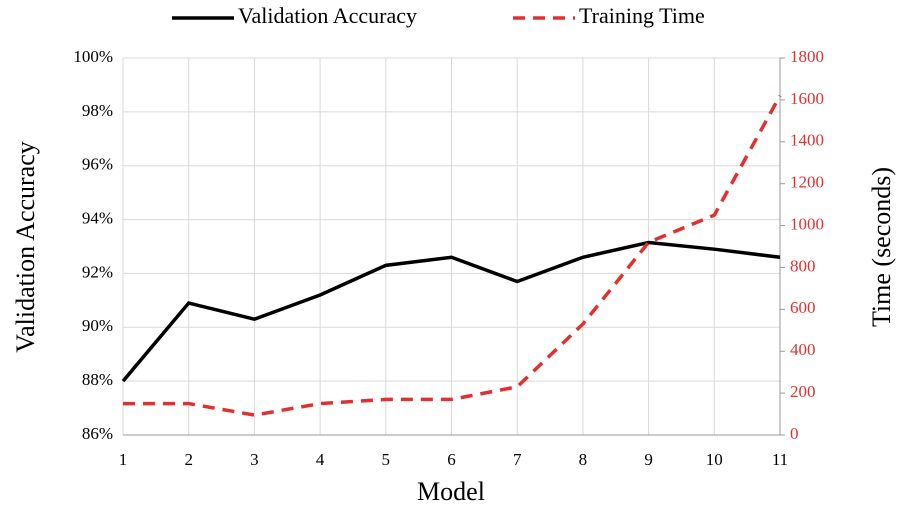 This screenshot has width=900, height=516. What do you see at coordinates (93, 56) in the screenshot?
I see `y-tick-label: 100%` at bounding box center [93, 56].